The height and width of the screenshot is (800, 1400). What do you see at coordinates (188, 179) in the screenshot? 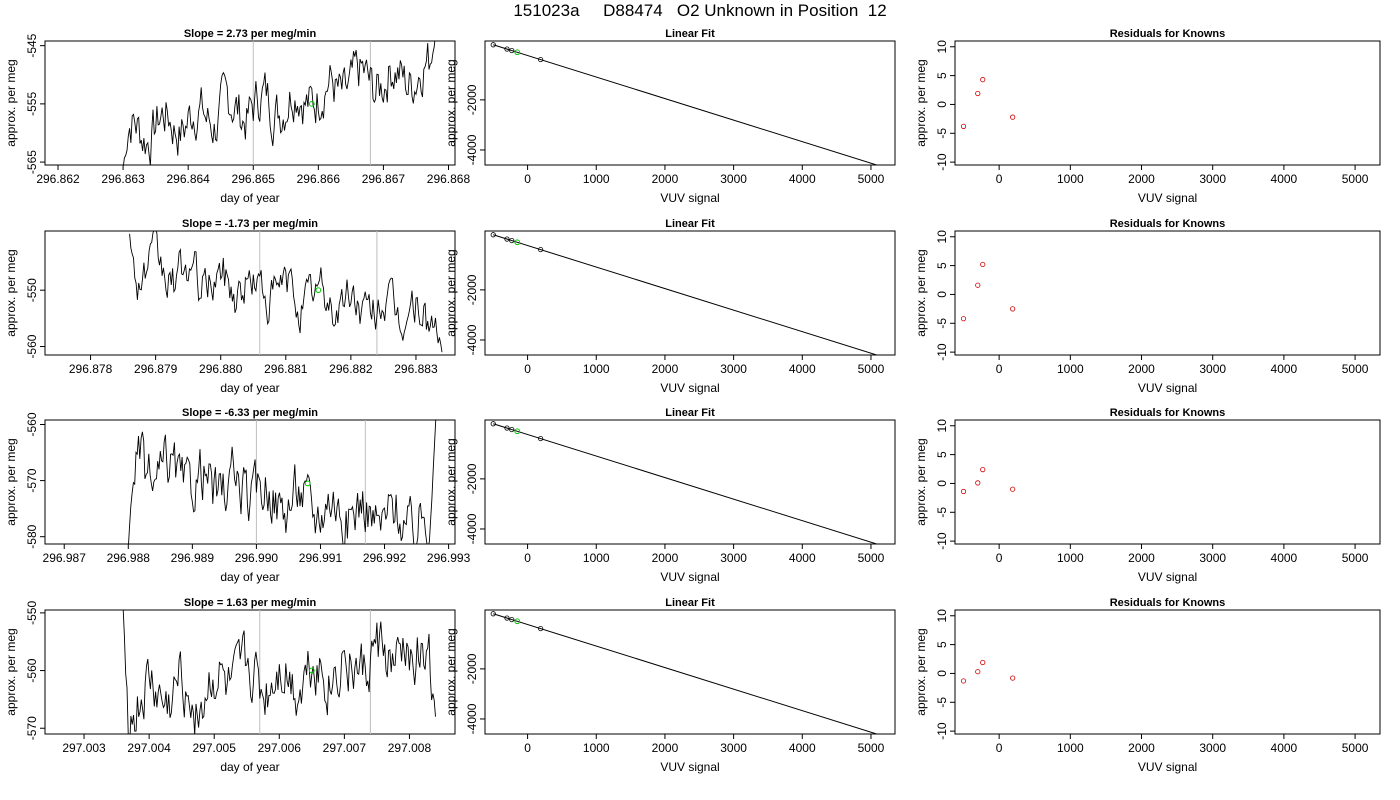
I see `x-tick-label: 296.864` at bounding box center [188, 179].